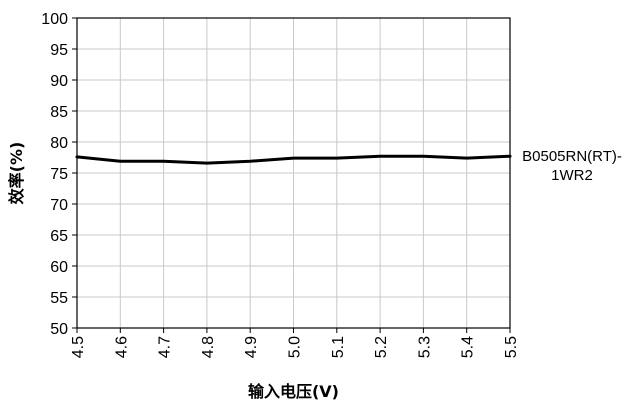  I want to click on y-tick-label: 70, so click(59, 205).